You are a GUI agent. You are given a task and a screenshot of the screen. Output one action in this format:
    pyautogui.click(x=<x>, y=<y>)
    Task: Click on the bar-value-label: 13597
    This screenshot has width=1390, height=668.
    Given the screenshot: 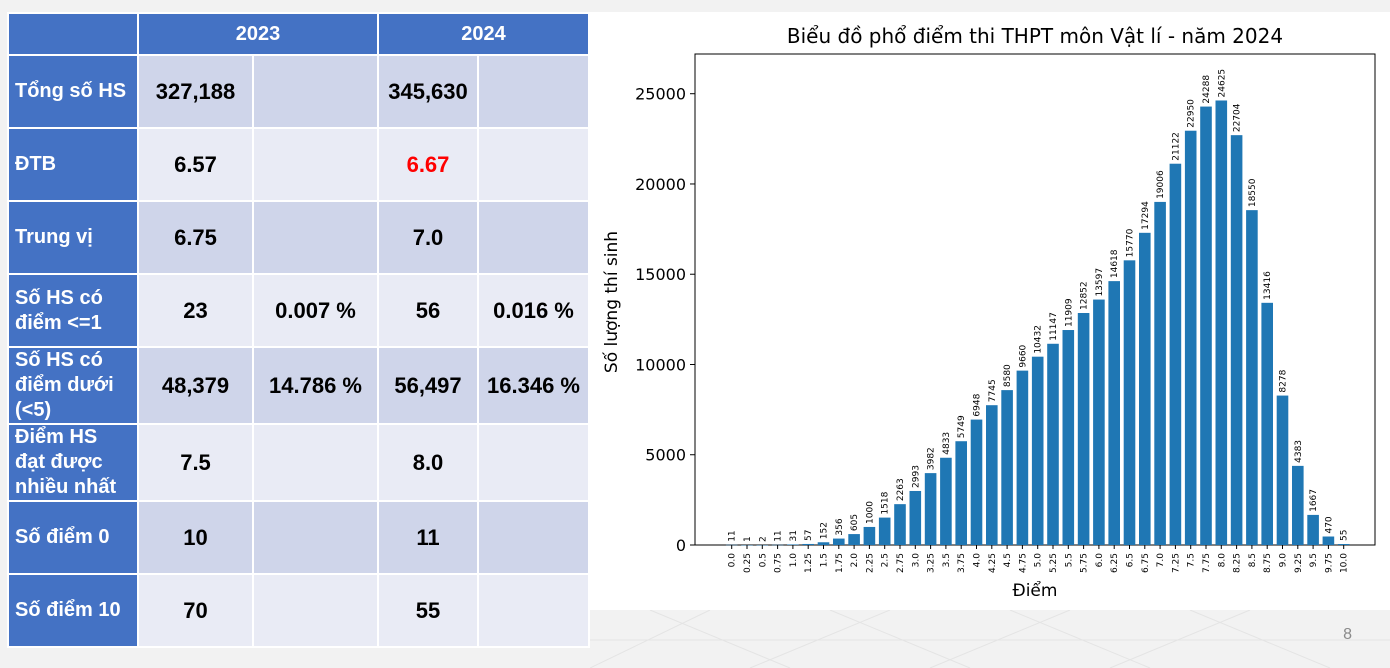 What is the action you would take?
    pyautogui.click(x=1100, y=282)
    